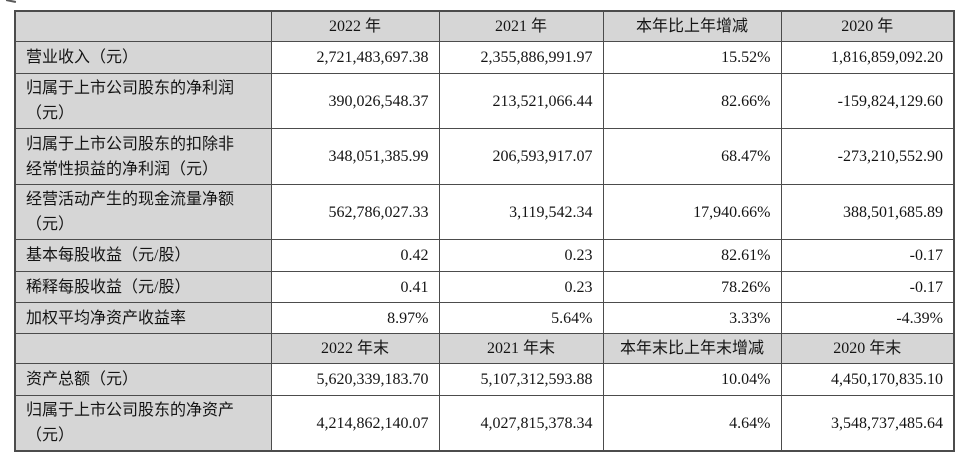  What do you see at coordinates (355, 156) in the screenshot?
I see `cell-2022: 348,051,385.99` at bounding box center [355, 156].